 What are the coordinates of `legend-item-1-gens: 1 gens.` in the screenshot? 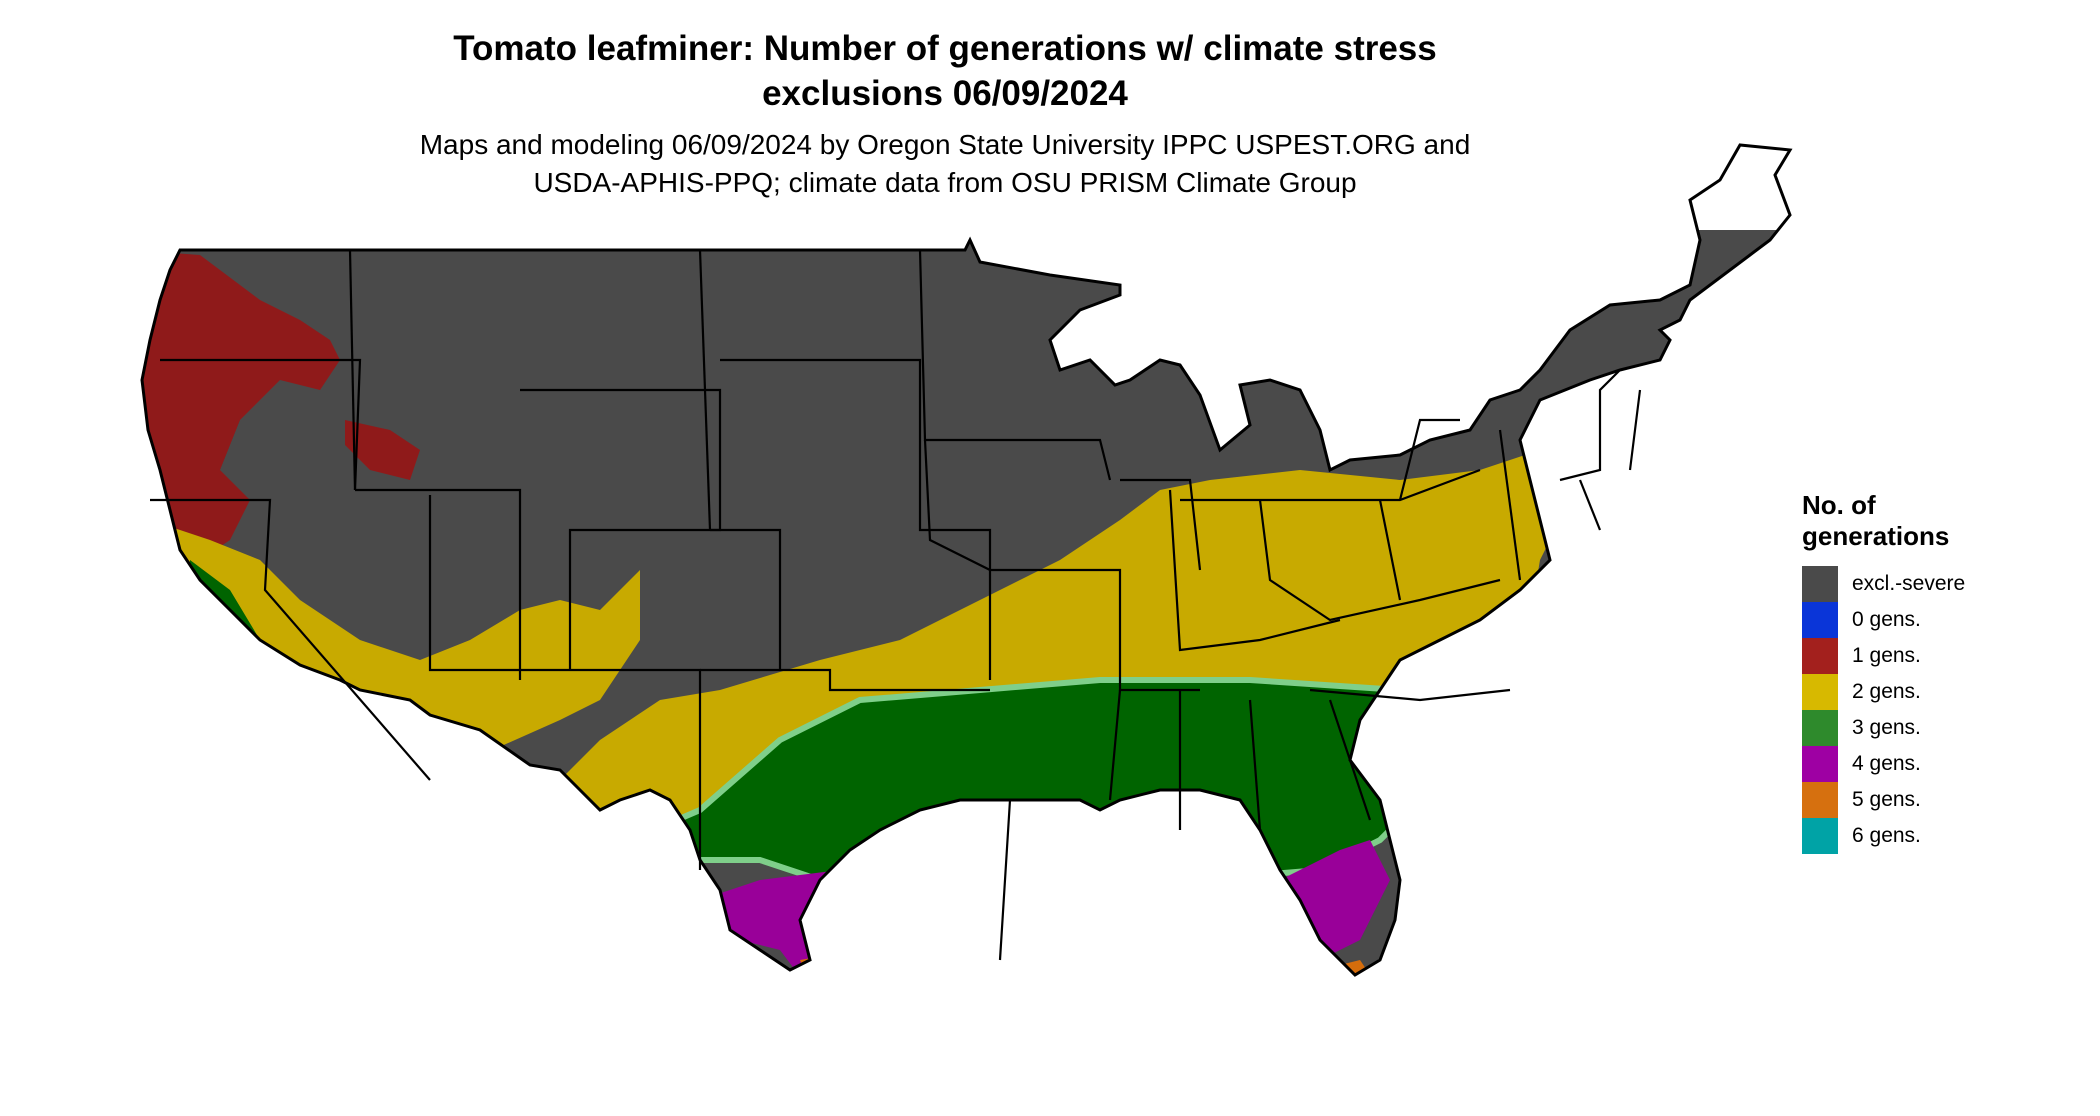 It's located at (1942, 656).